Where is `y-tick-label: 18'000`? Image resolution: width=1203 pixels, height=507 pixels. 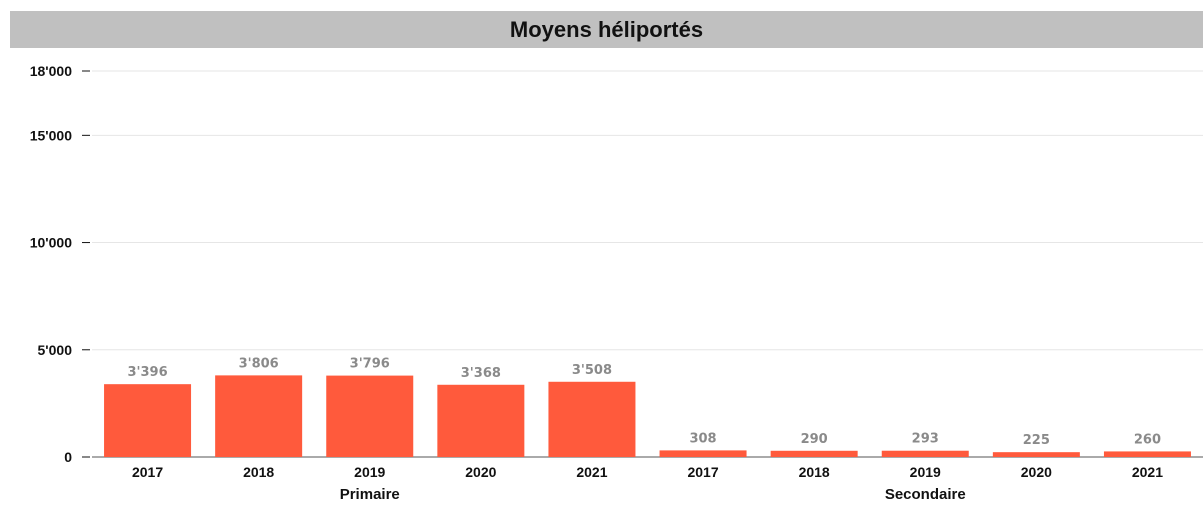
y-tick-label: 18'000 is located at coordinates (51, 71).